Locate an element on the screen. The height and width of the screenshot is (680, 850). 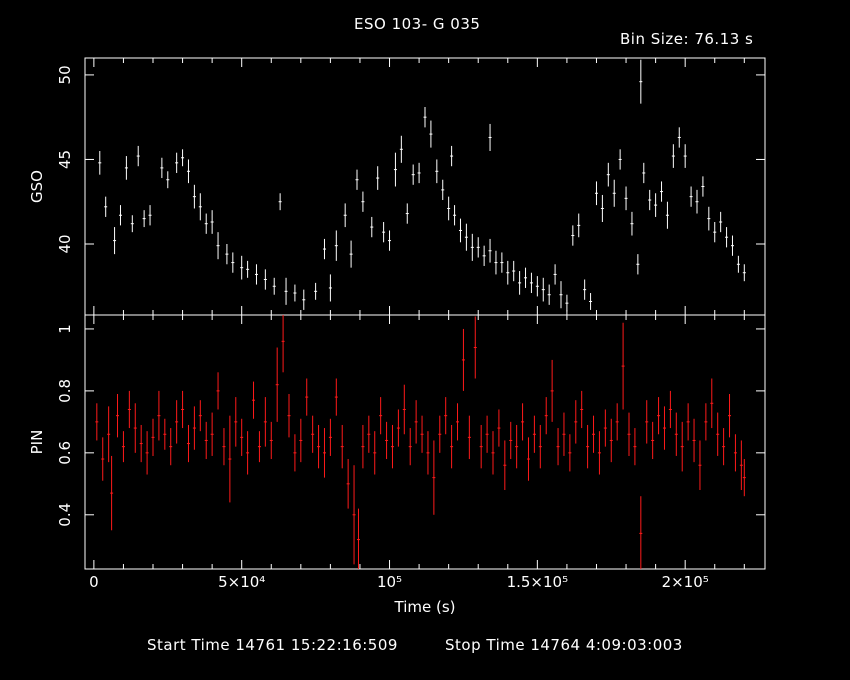
x-tick-label: 5×10⁴ is located at coordinates (241, 582).